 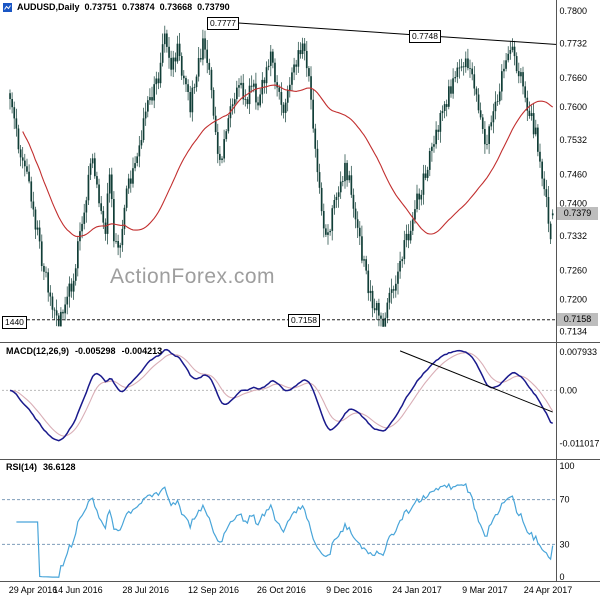 What do you see at coordinates (476, 381) in the screenshot?
I see `macd-trendline` at bounding box center [476, 381].